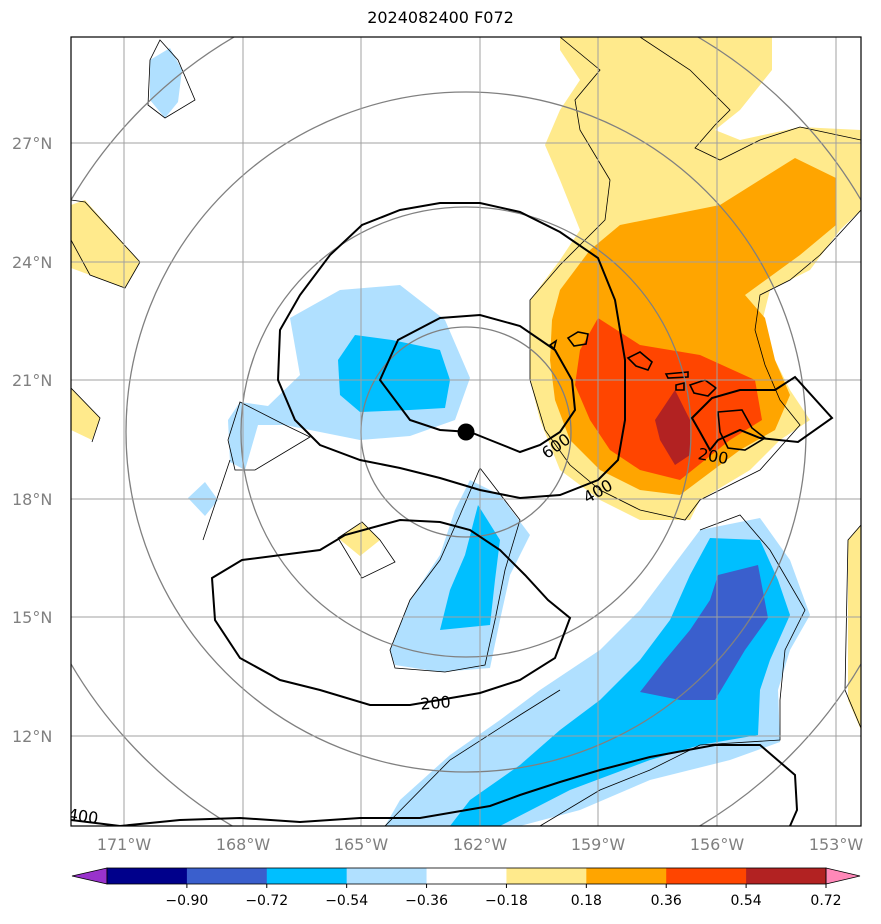 This screenshot has height=924, width=881. I want to click on positive-shade-darkred, so click(672, 427).